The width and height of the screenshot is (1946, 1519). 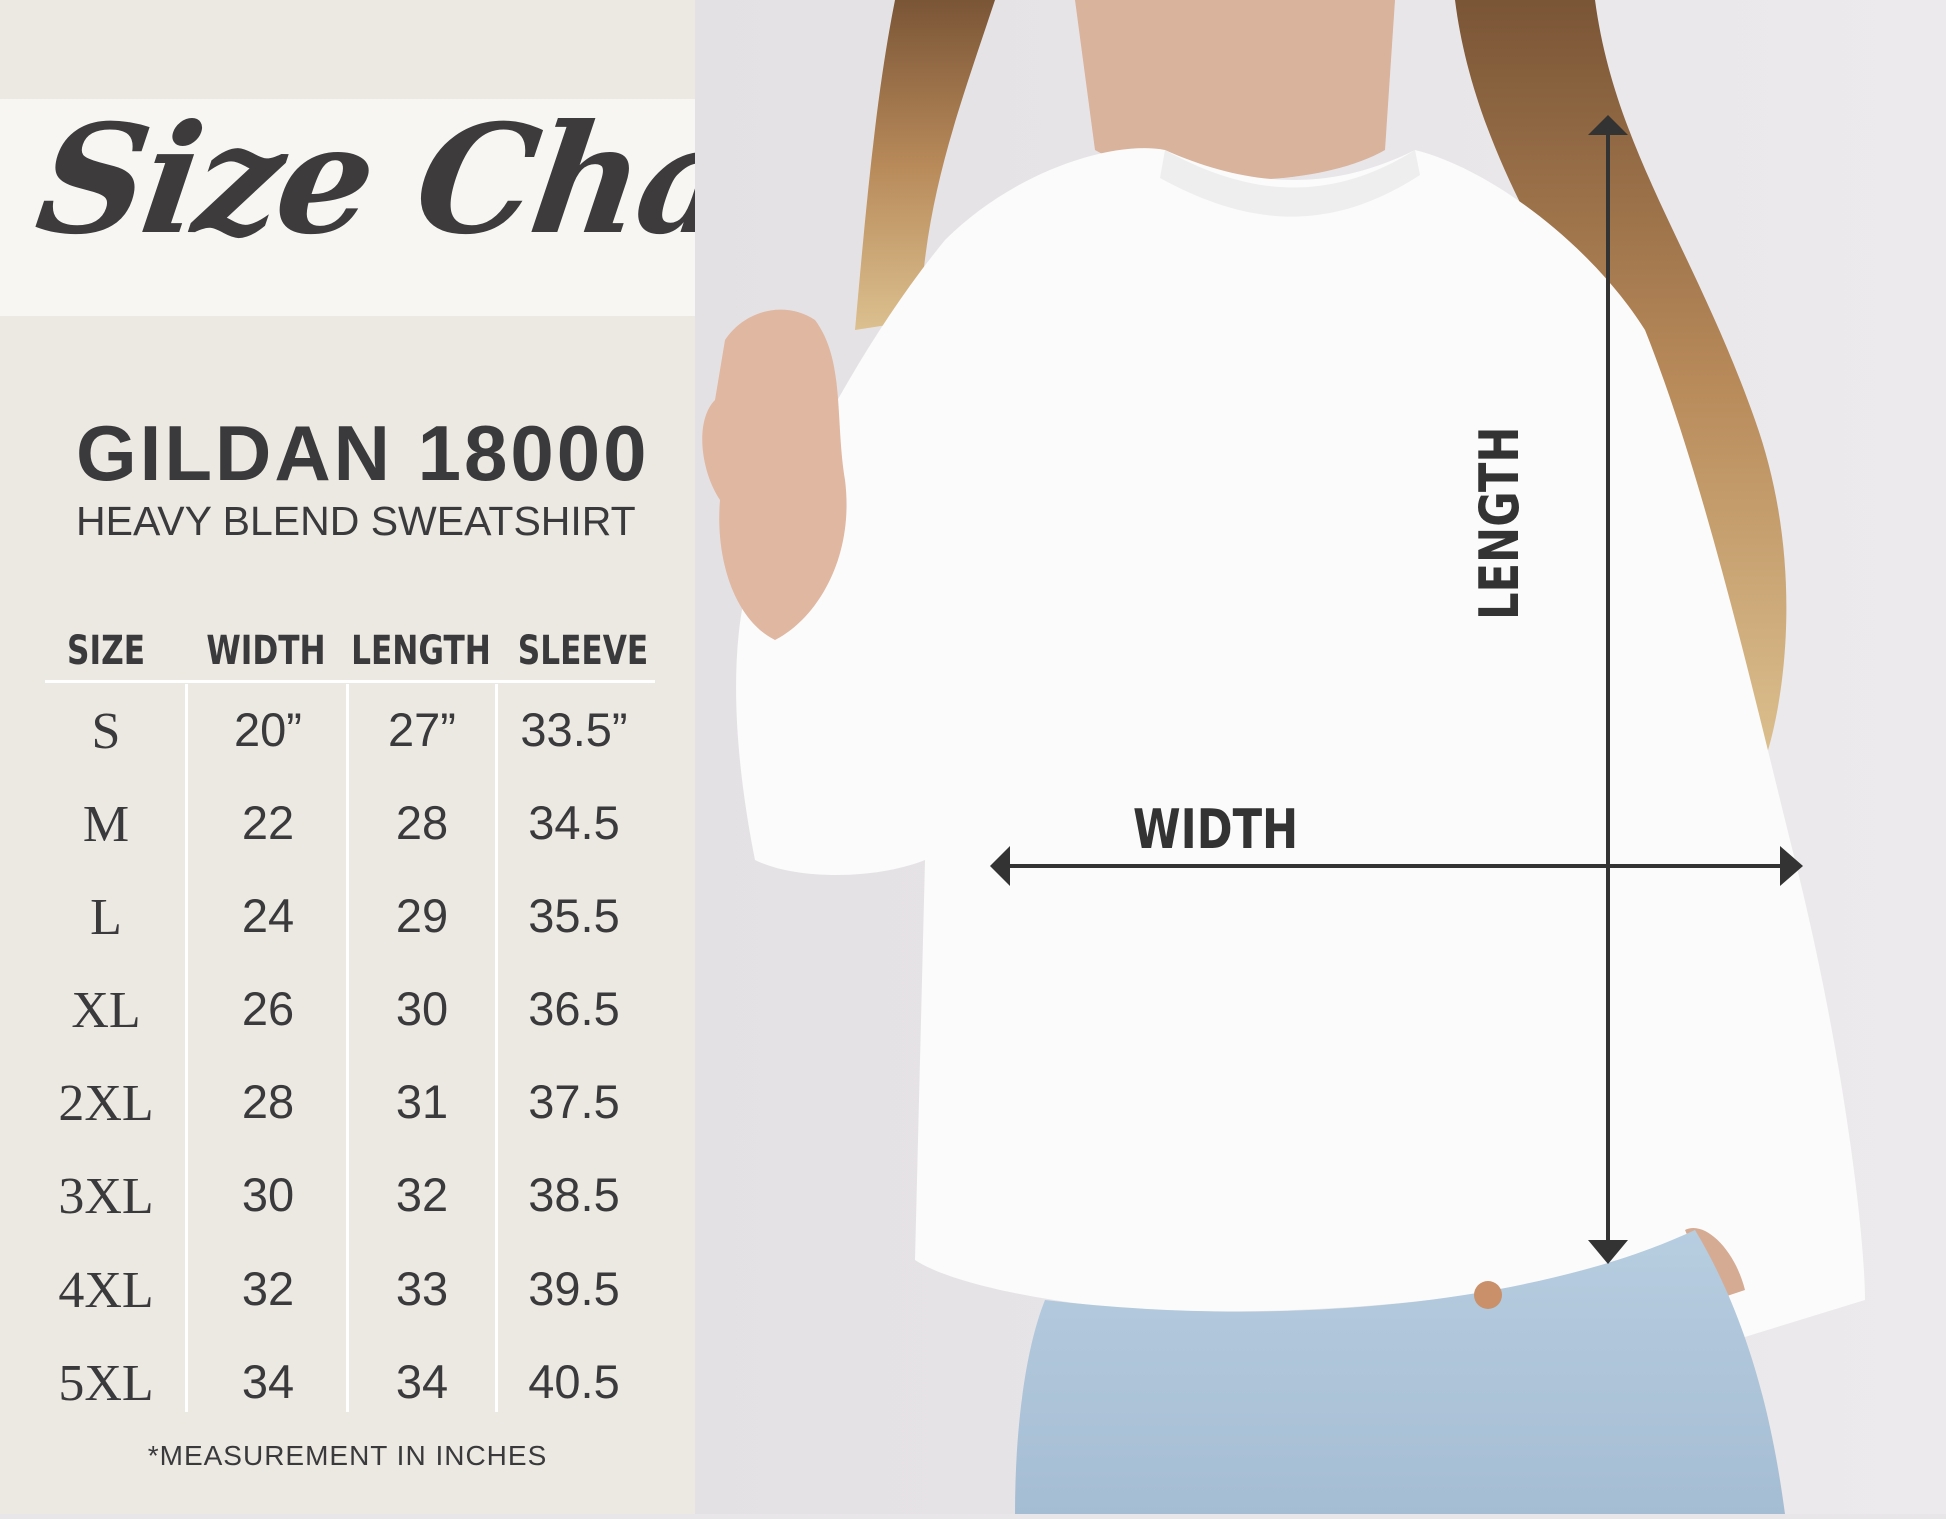 What do you see at coordinates (106, 651) in the screenshot?
I see `column-header: SIZE` at bounding box center [106, 651].